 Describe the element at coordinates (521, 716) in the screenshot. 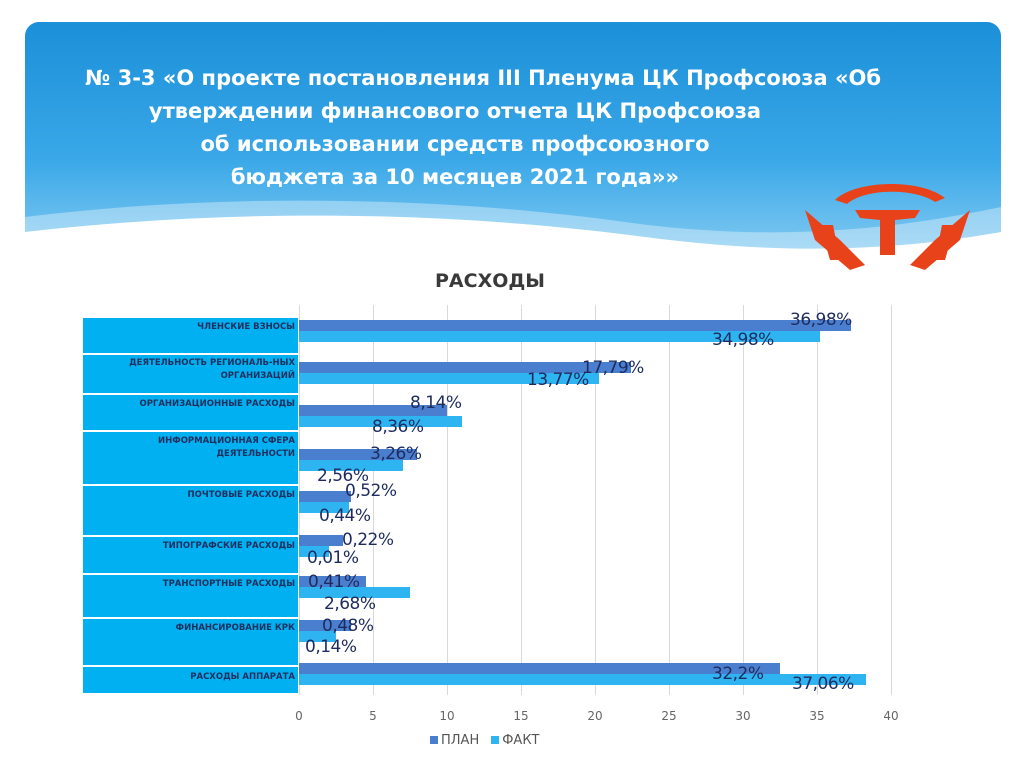

I see `x-tick-label: 15` at that location.